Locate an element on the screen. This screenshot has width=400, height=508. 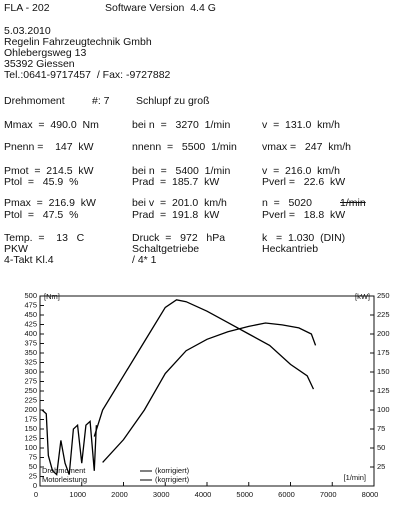
result-cell: v = 216.0 km/h is located at coordinates (301, 171).